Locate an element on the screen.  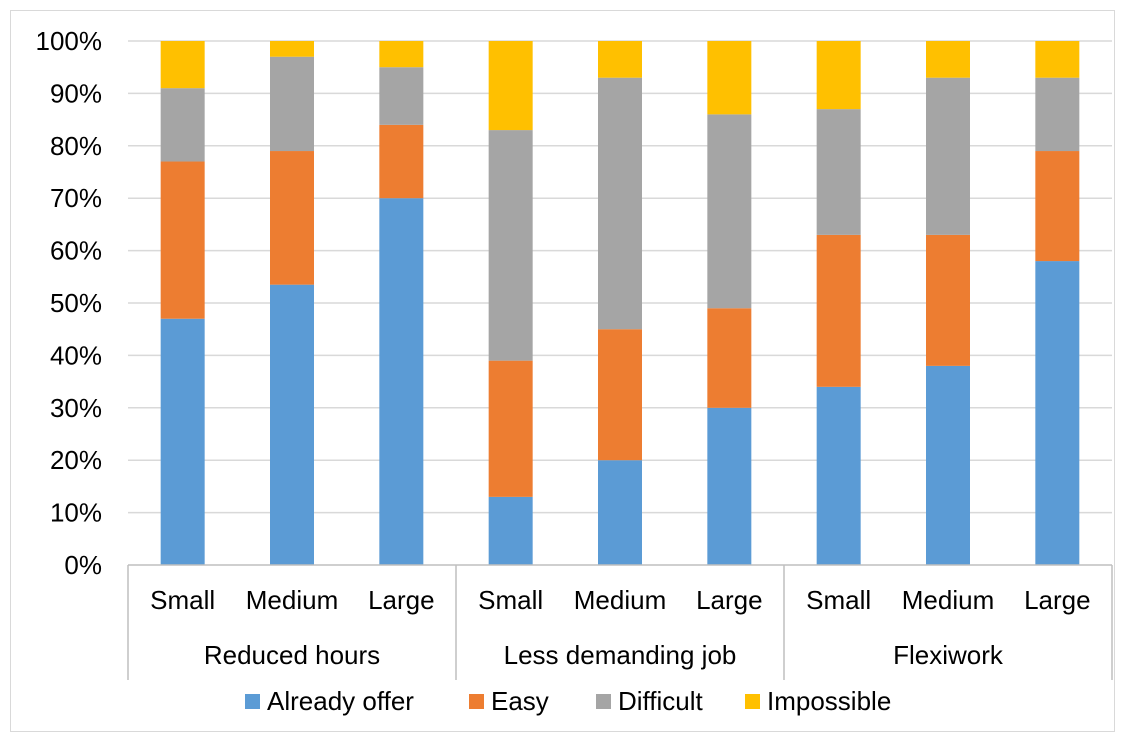
x-group-label: Reduced hours is located at coordinates (292, 655).